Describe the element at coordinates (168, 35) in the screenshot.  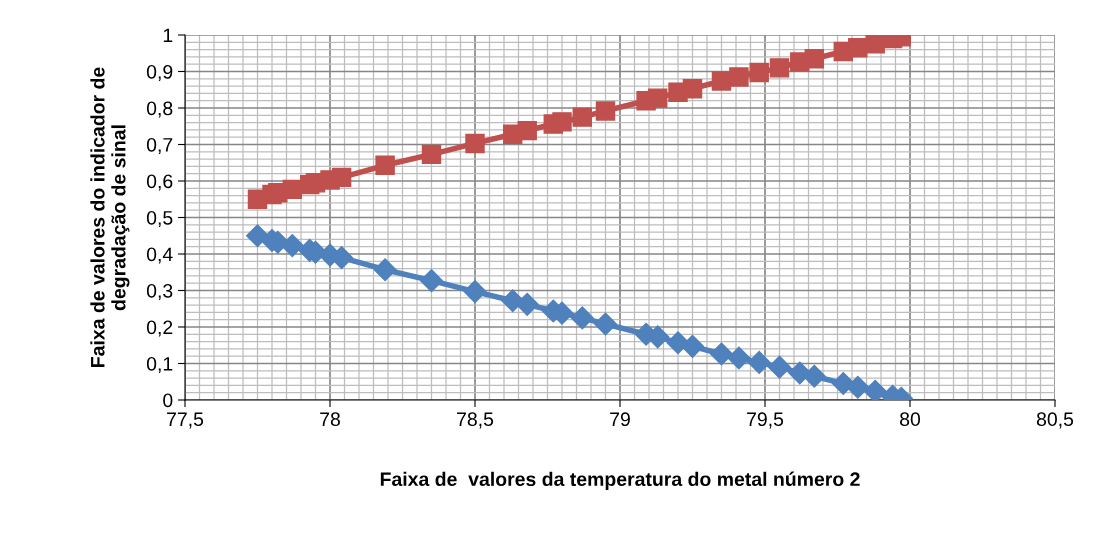
I see `y-tick-label: 1` at that location.